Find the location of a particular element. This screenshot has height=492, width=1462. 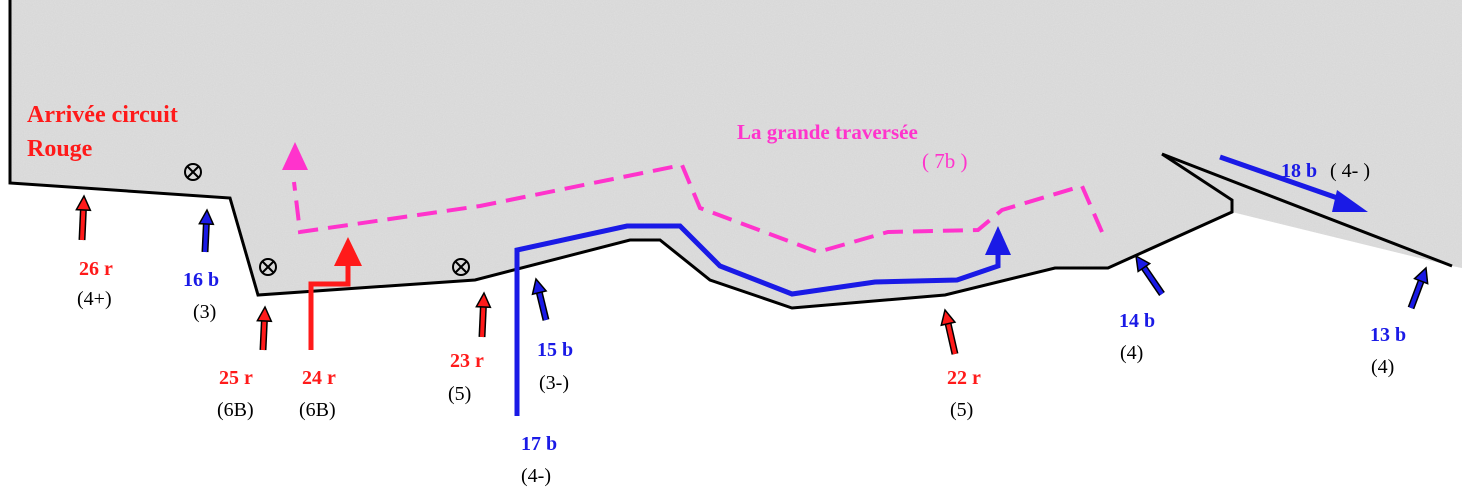

route-22r-grade: (5) is located at coordinates (961, 410).